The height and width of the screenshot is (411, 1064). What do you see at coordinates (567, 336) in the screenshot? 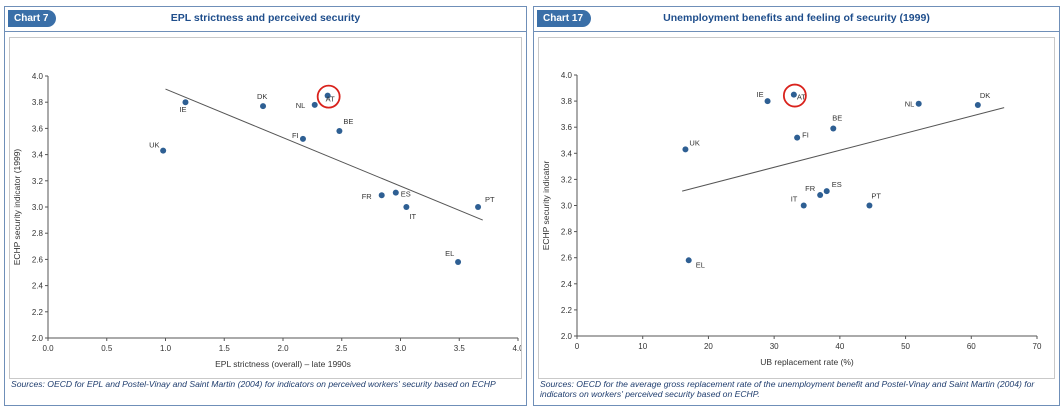
I see `y-tick-label: 2.0` at bounding box center [567, 336].